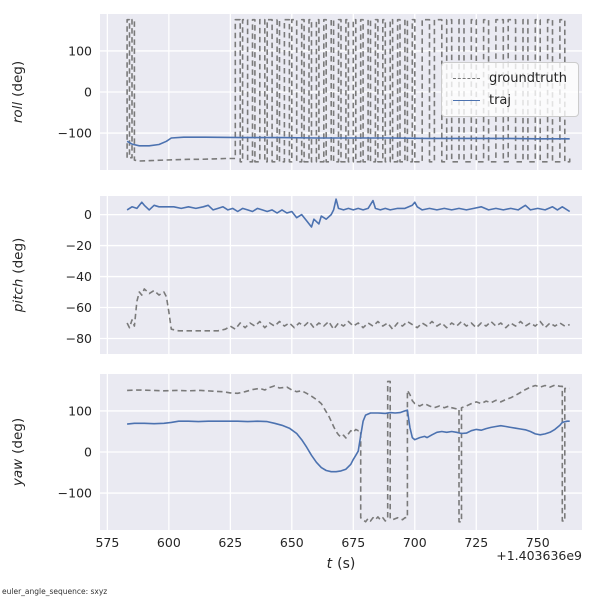  What do you see at coordinates (329, 564) in the screenshot?
I see `x-axis-label-var: t` at bounding box center [329, 564].